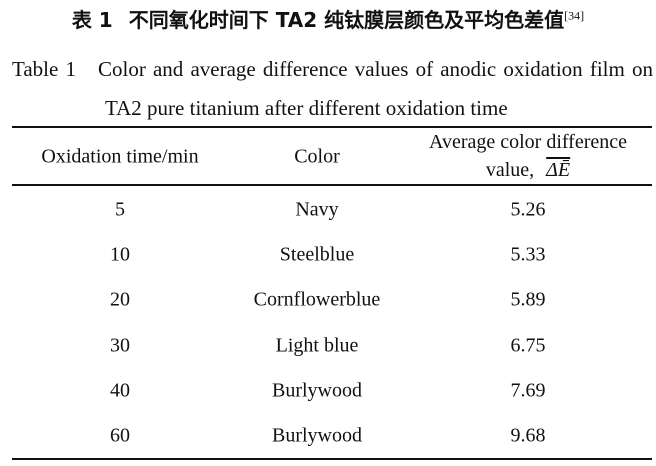  Describe the element at coordinates (317, 254) in the screenshot. I see `table-cell: Steelblue` at that location.